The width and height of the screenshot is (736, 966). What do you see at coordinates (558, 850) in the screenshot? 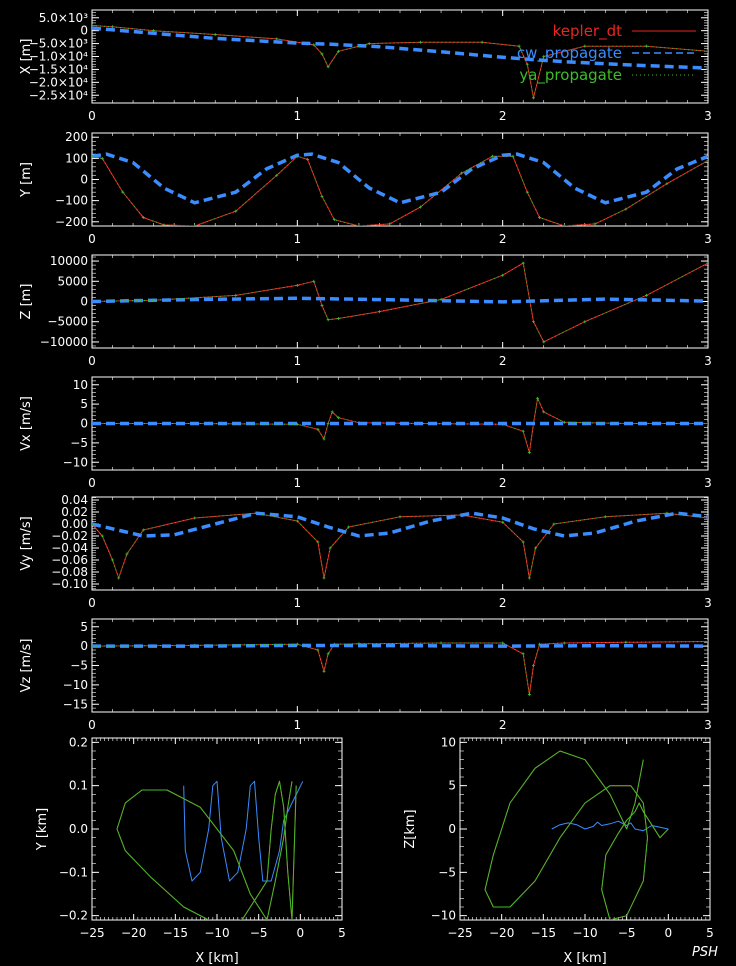
I see `panel-xz: −25 −20 −15 −10 −5 0 5 10 5 0 −5 −10 Z[km] X [km]` at bounding box center [558, 850].